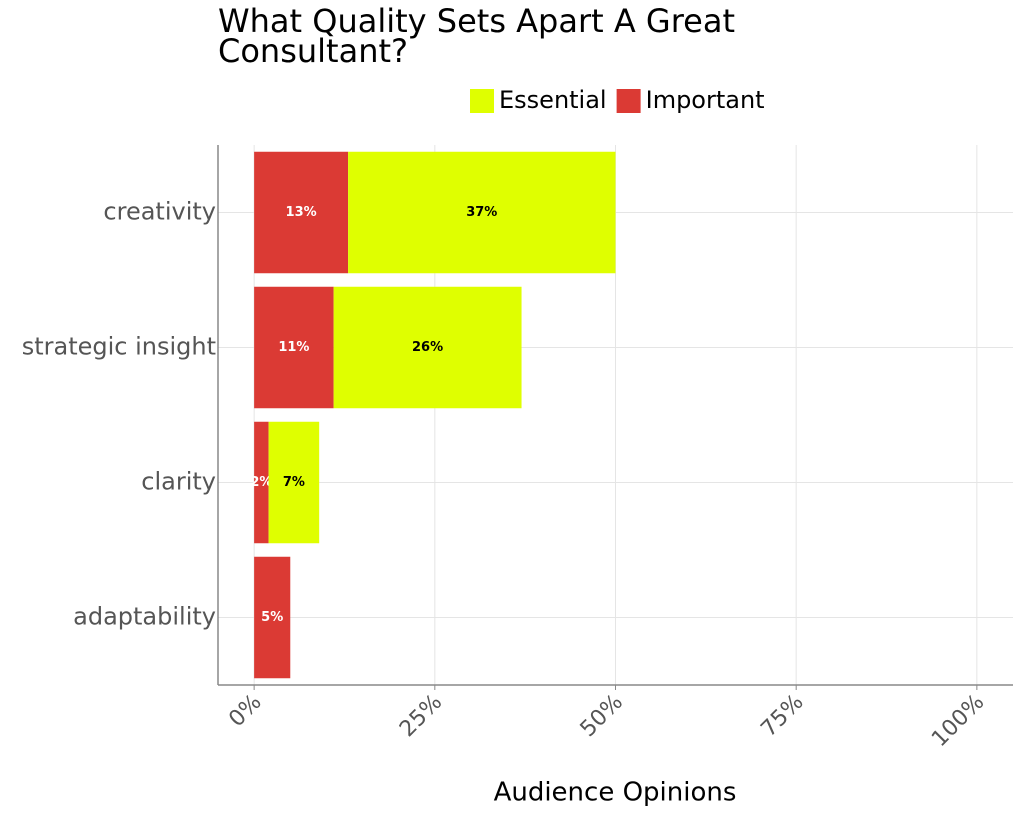 Image resolution: width=1024 pixels, height=819 pixels. I want to click on value-label: 7%, so click(294, 482).